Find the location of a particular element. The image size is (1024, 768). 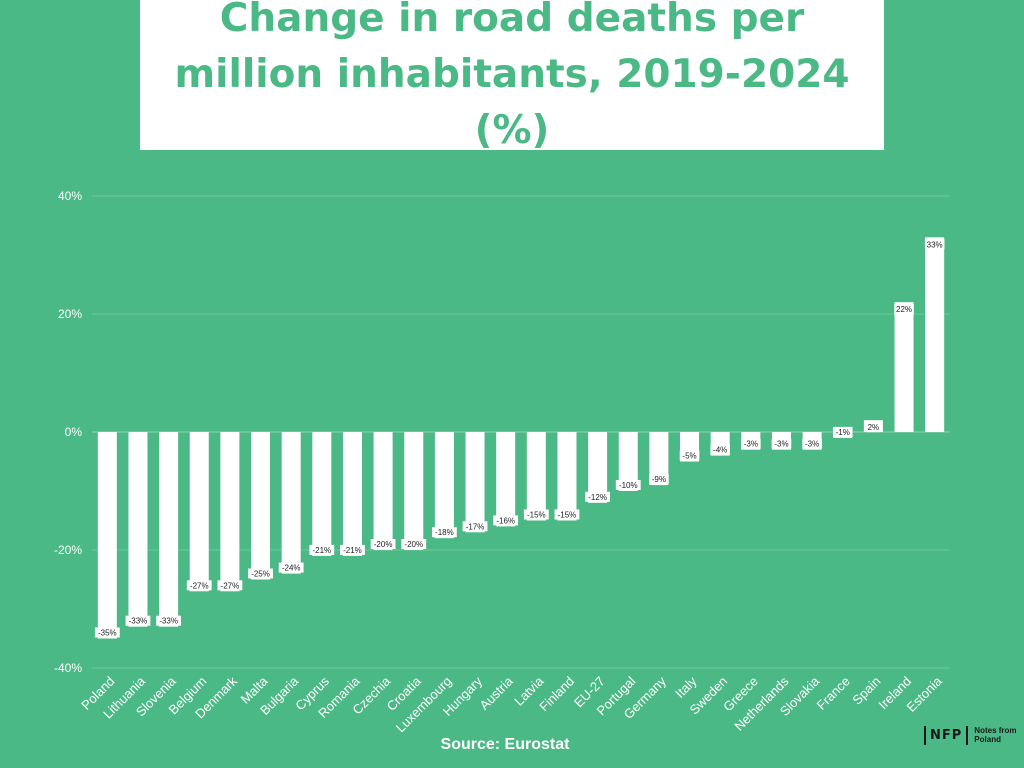

data-label: -35% is located at coordinates (107, 633).